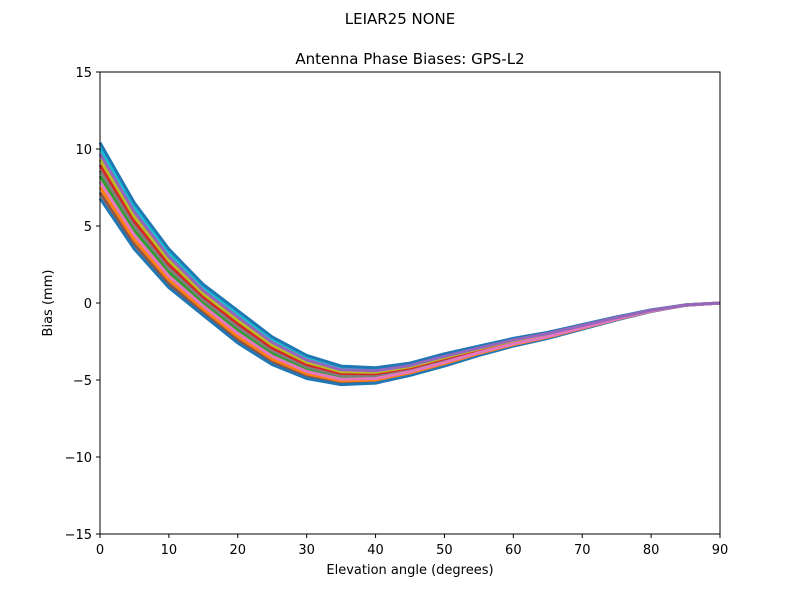 The height and width of the screenshot is (600, 800). Describe the element at coordinates (306, 550) in the screenshot. I see `x-tick-label: 30` at that location.